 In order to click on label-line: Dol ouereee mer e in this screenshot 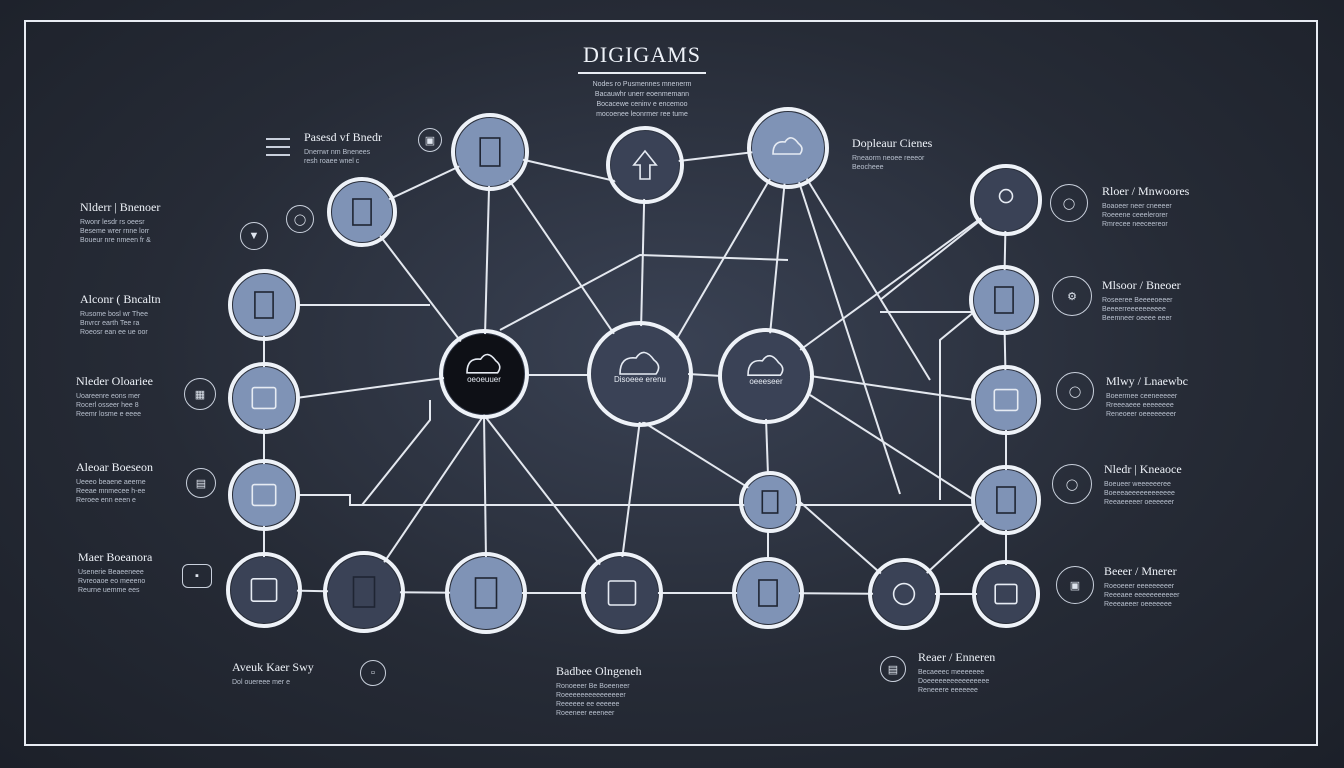, I will do `click(261, 682)`.